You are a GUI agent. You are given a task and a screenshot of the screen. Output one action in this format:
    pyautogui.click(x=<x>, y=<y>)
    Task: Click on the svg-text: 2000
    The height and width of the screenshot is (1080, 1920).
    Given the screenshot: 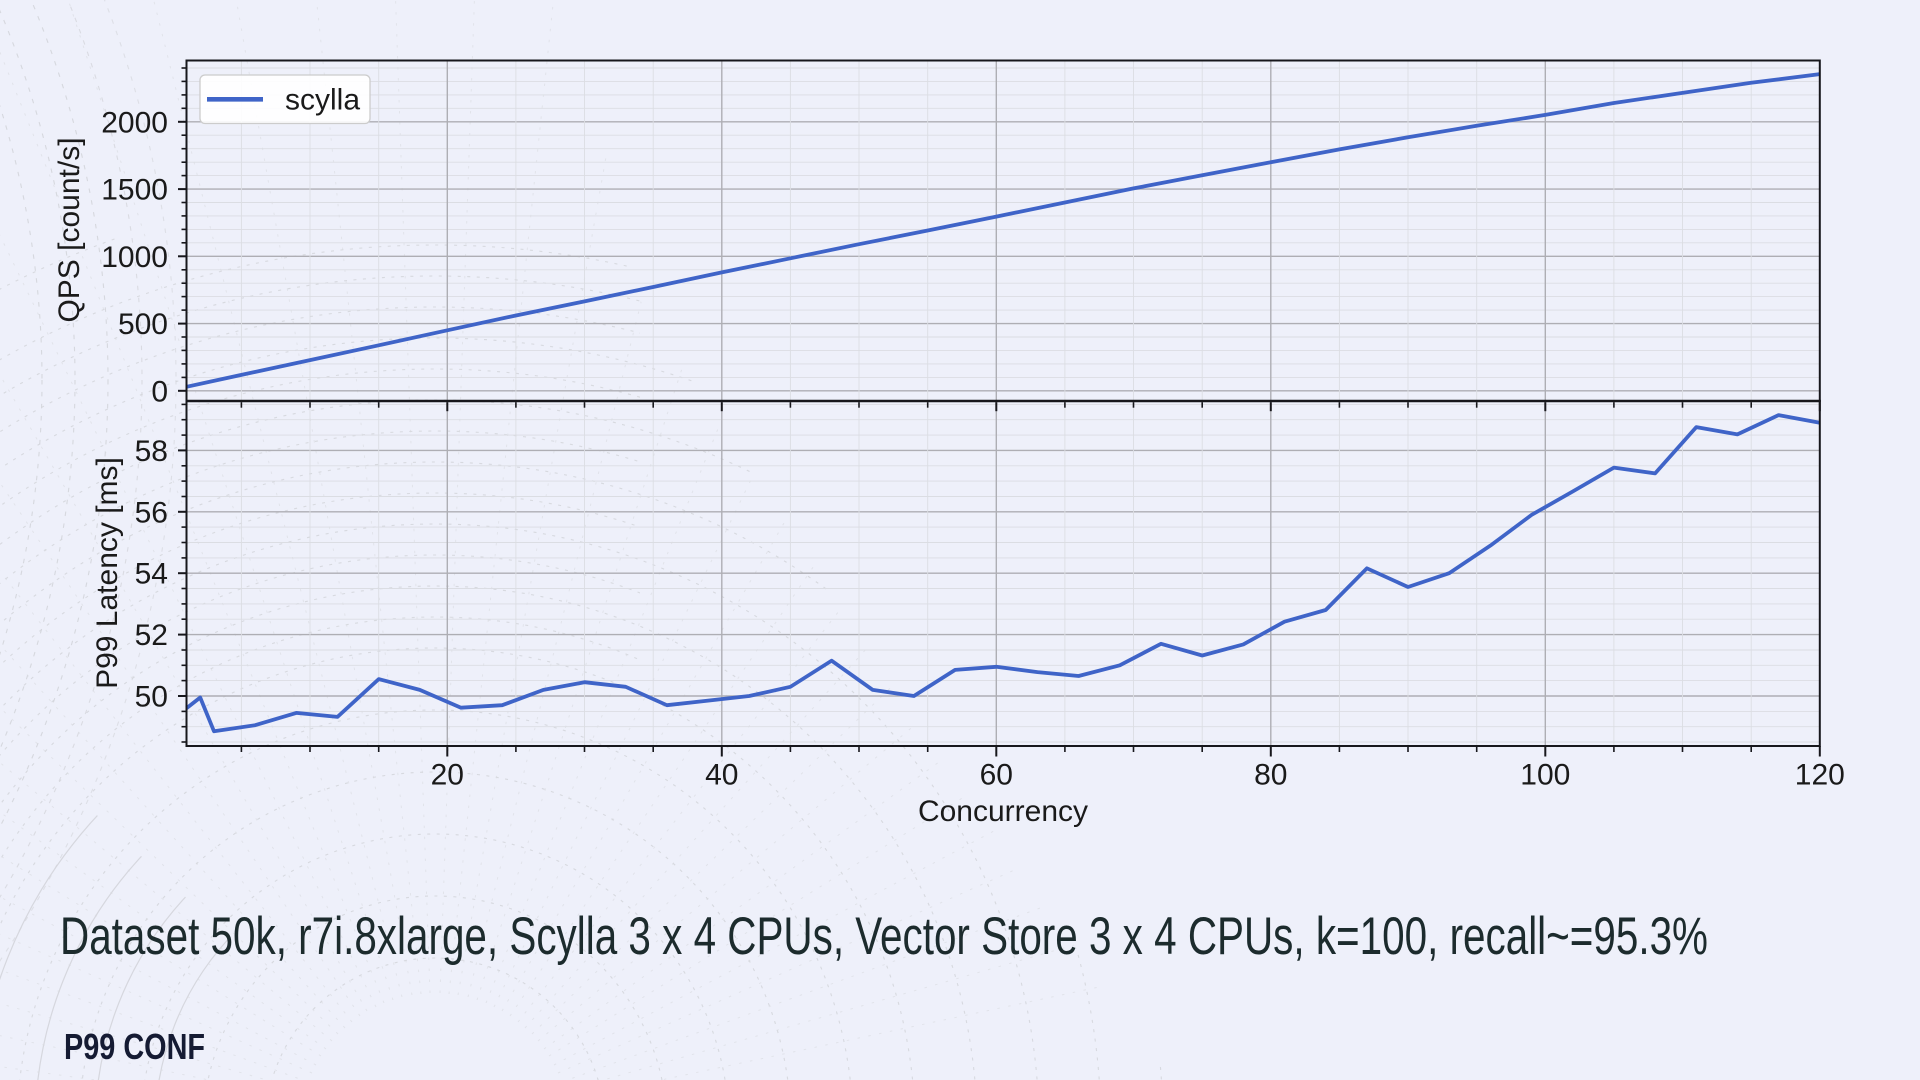 What is the action you would take?
    pyautogui.click(x=134, y=122)
    